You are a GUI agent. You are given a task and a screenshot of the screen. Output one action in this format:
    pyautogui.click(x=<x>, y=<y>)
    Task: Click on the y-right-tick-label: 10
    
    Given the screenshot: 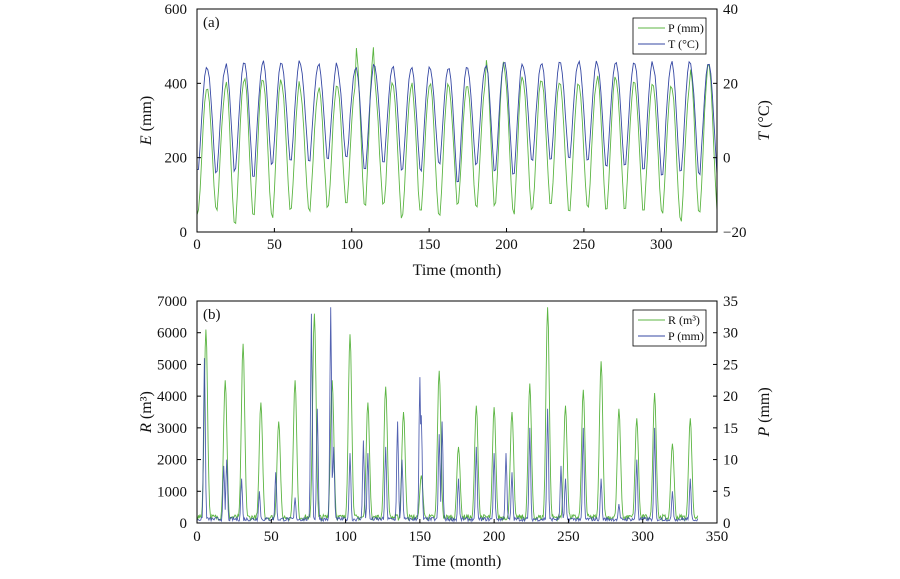 What is the action you would take?
    pyautogui.click(x=730, y=461)
    